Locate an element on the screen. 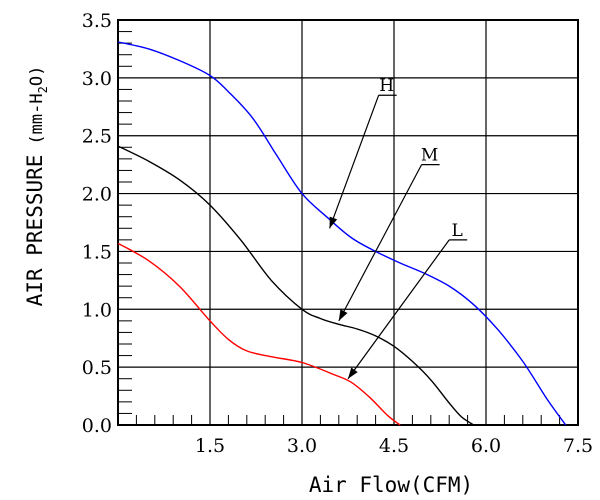  y-tick-label: 1.0 is located at coordinates (97, 310).